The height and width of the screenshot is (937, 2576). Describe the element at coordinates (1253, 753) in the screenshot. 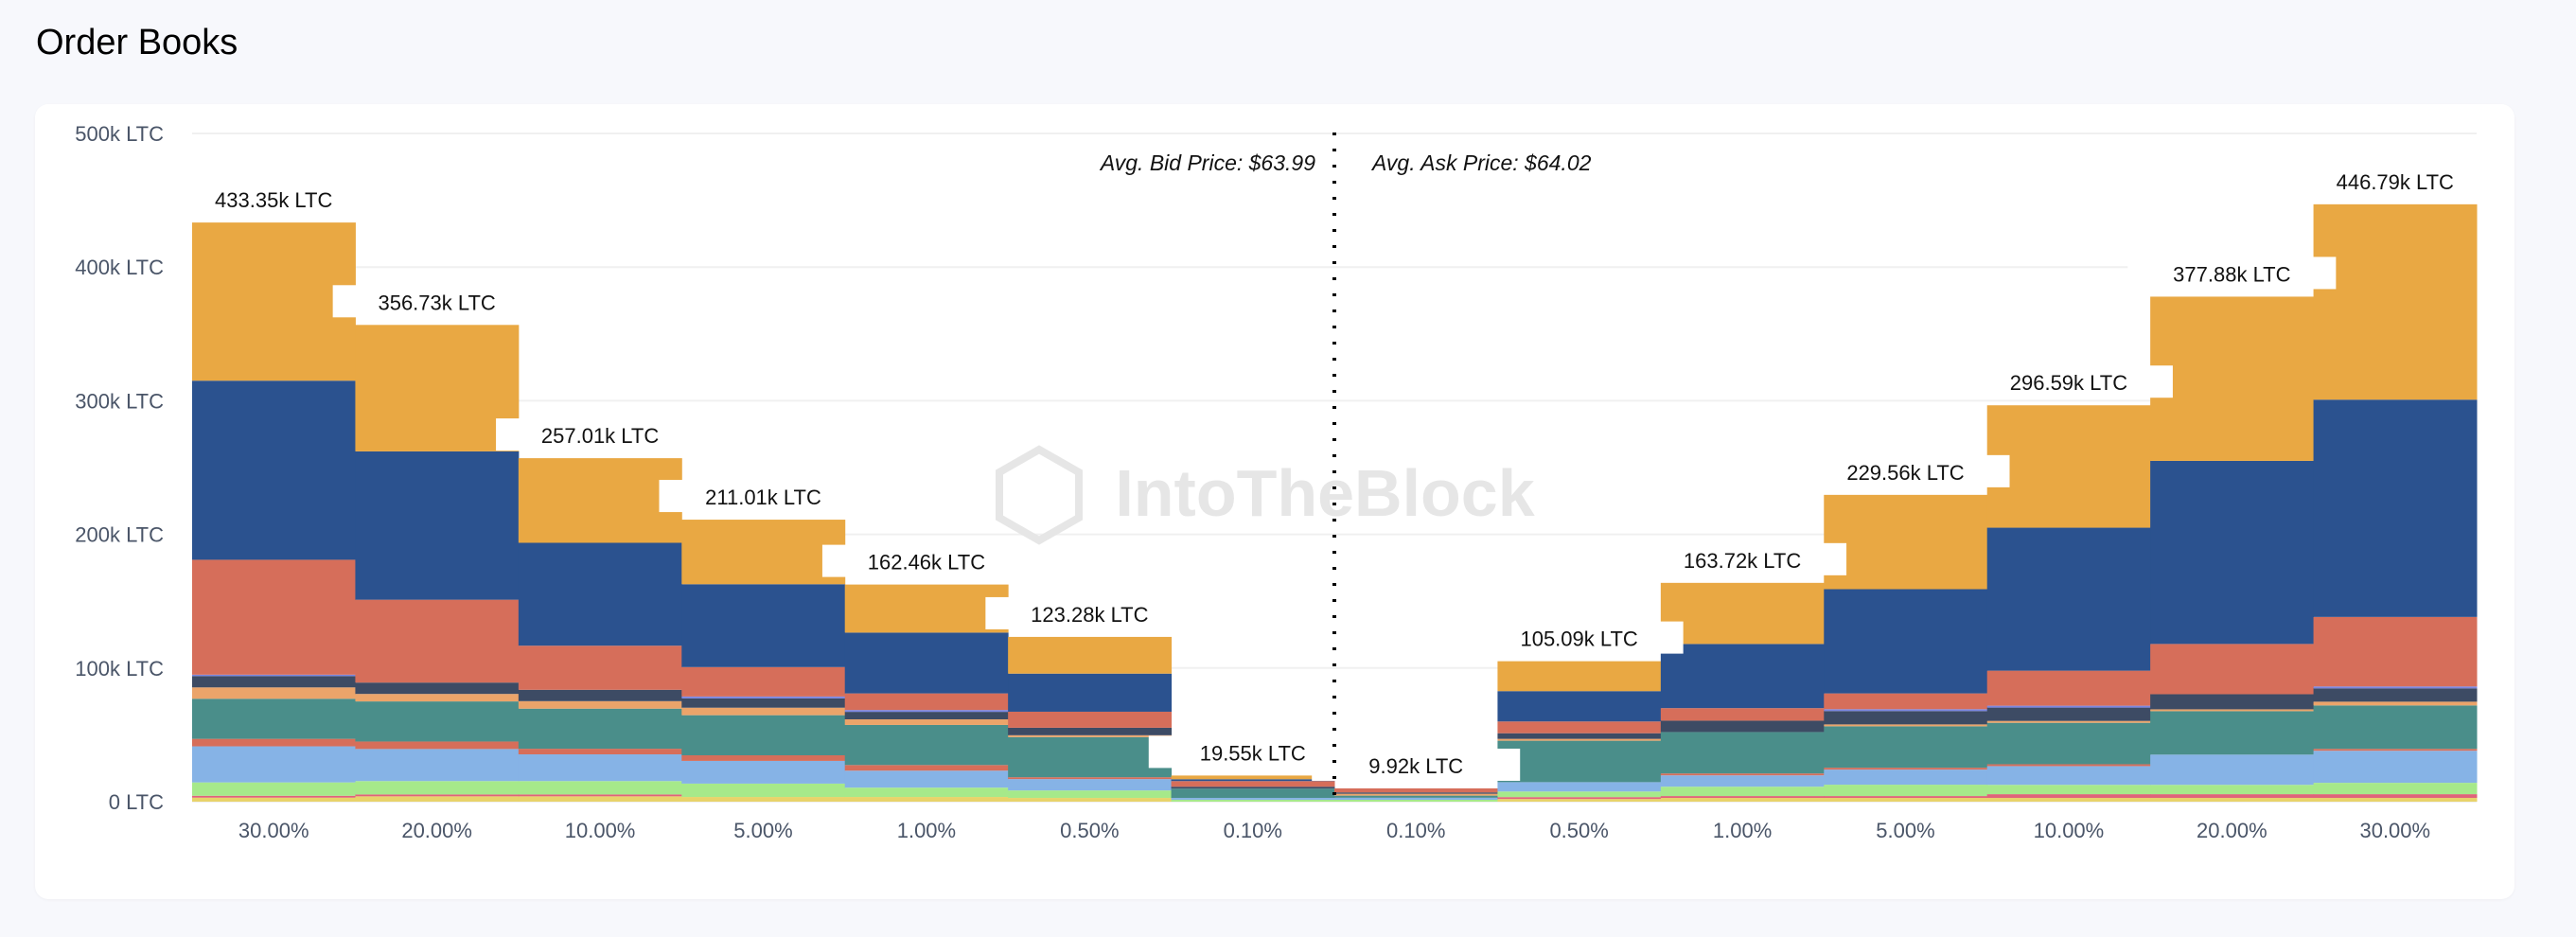

I see `total-label: 19.55k LTC` at that location.